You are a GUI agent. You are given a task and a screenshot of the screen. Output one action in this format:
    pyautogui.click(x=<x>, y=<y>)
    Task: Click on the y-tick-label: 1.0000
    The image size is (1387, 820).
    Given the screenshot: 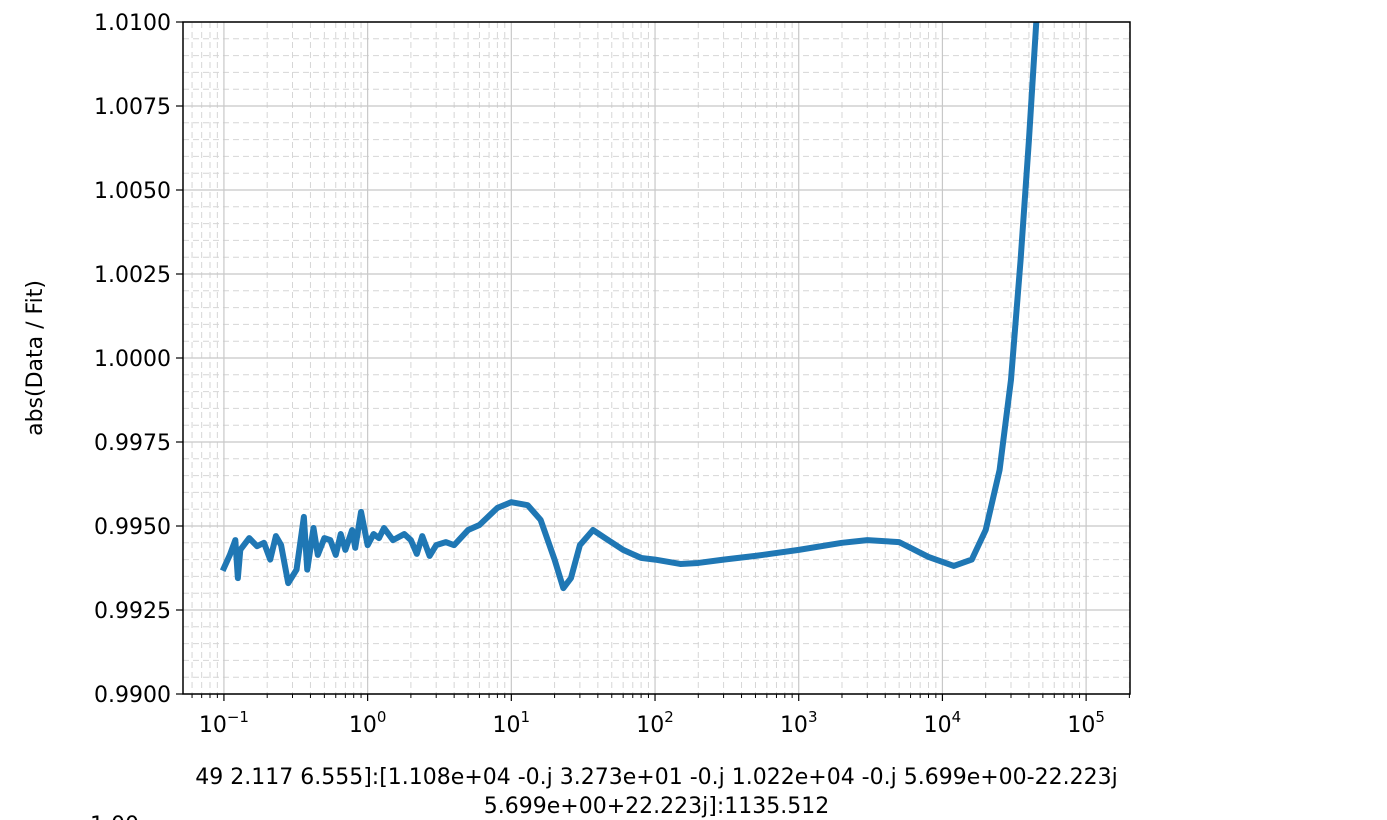 What is the action you would take?
    pyautogui.click(x=132, y=359)
    